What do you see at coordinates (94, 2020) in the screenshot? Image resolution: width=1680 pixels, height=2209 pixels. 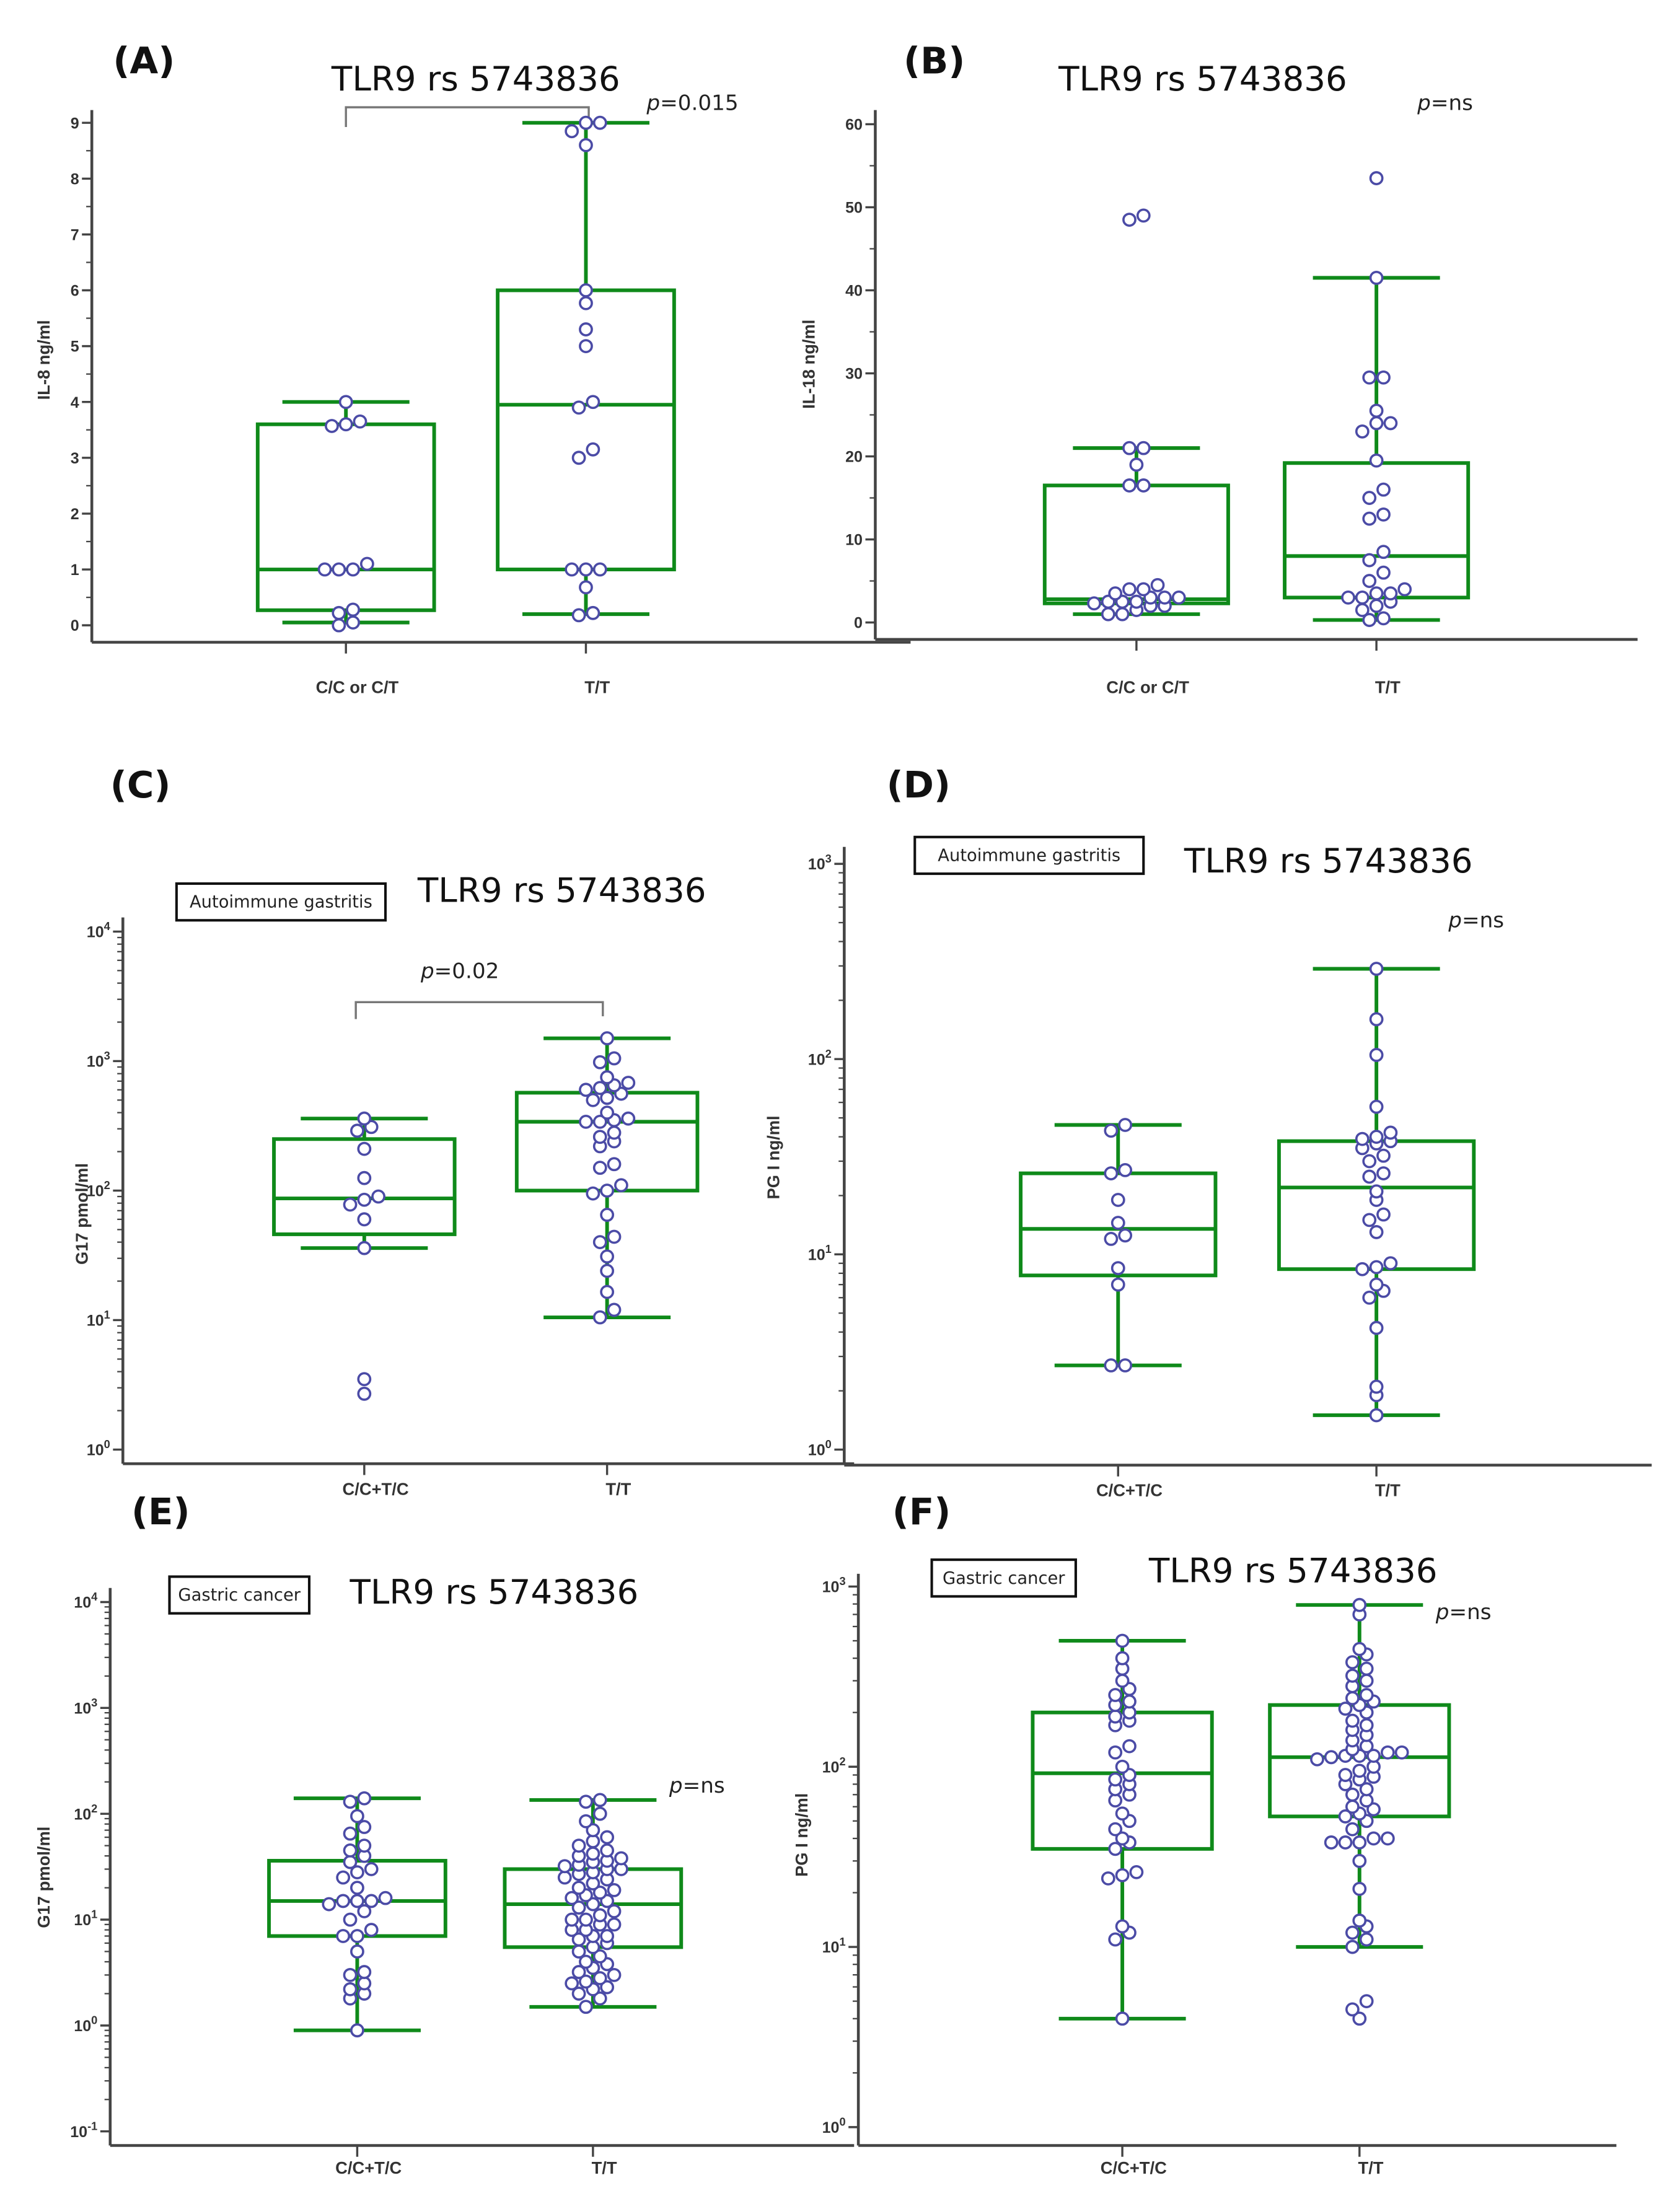 I see `tick-exponent: 0` at bounding box center [94, 2020].